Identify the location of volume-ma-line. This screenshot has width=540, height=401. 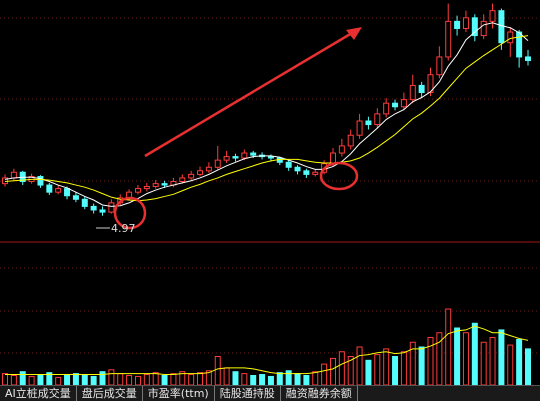
(267, 350).